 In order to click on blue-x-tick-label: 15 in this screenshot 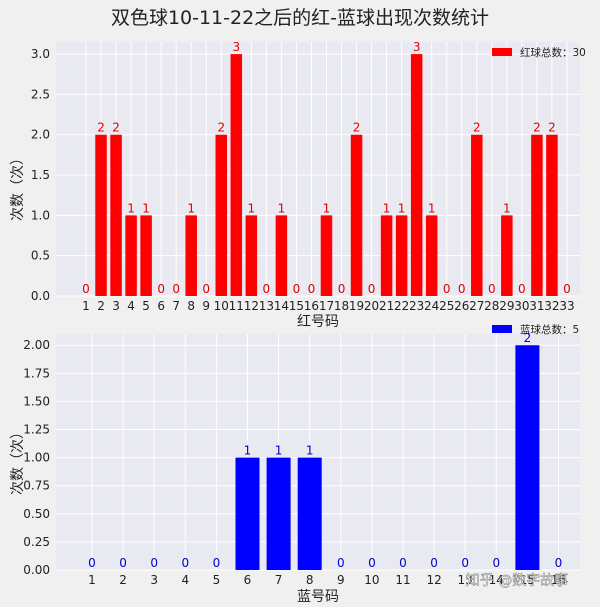, I will do `click(527, 580)`.